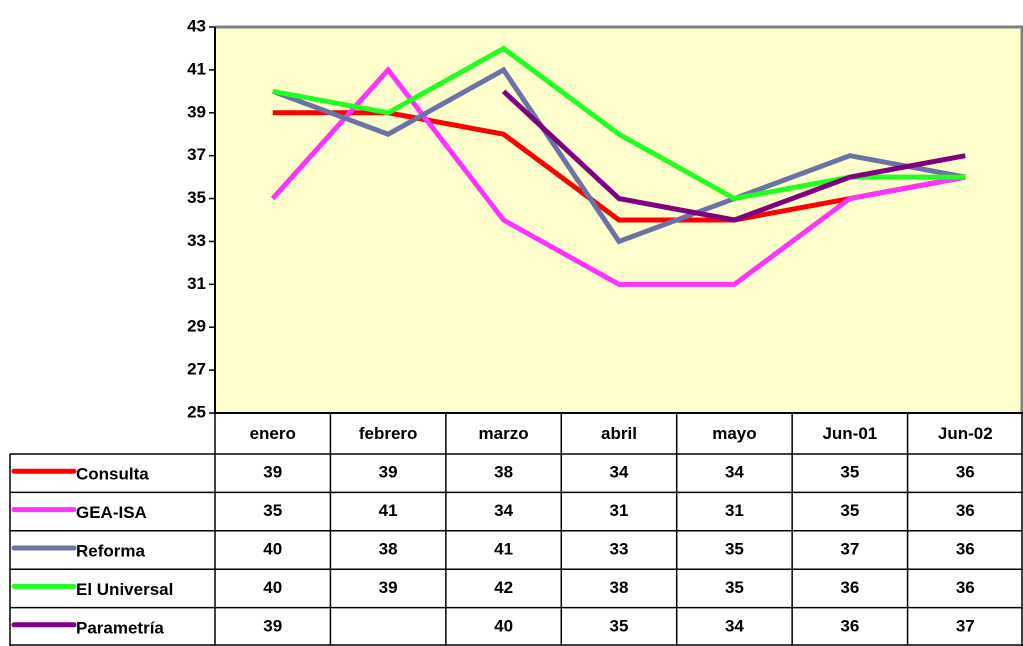 This screenshot has width=1023, height=646. I want to click on legend-label: El Universal, so click(124, 589).